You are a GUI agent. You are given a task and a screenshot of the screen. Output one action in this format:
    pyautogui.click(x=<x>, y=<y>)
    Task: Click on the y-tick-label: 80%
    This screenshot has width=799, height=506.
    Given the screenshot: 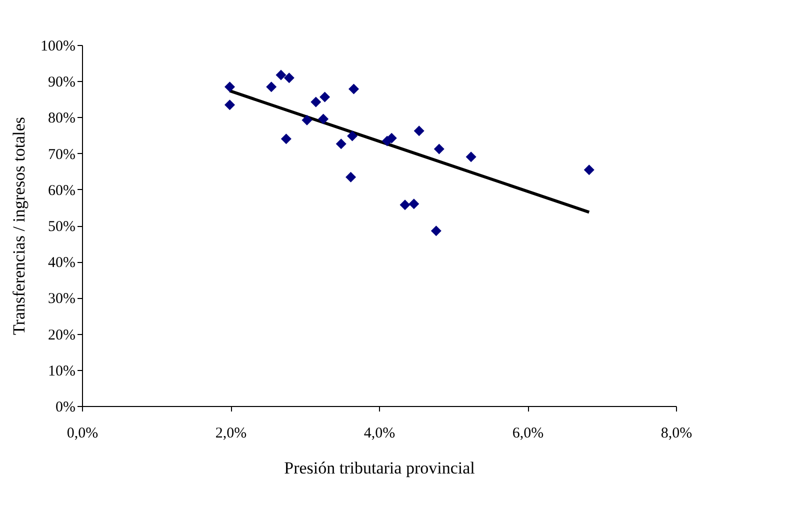 What is the action you would take?
    pyautogui.click(x=62, y=118)
    